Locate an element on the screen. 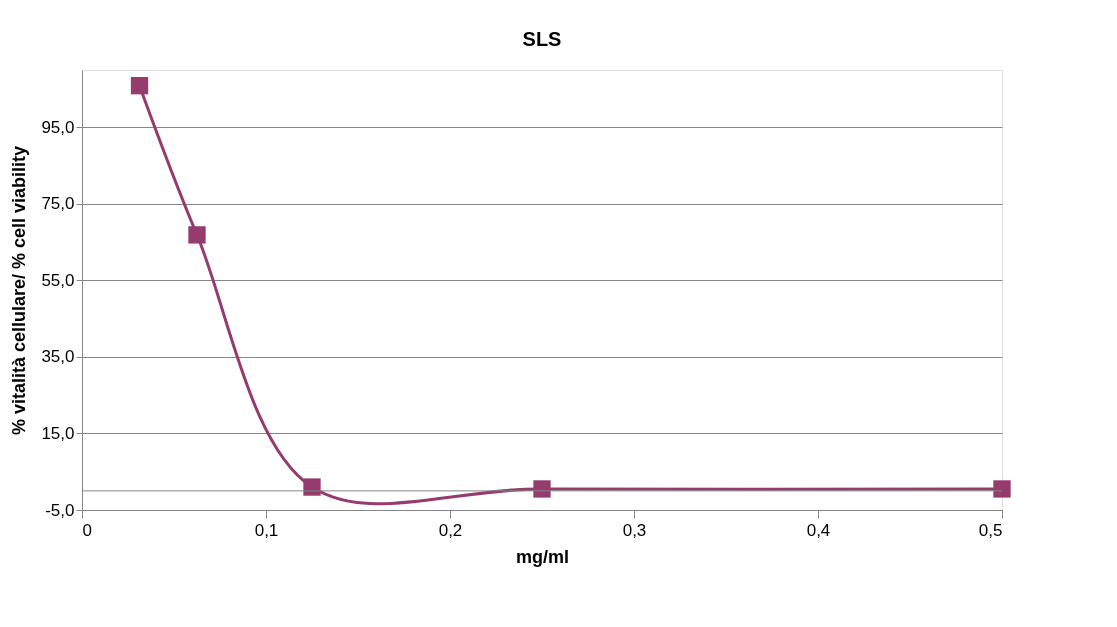 This screenshot has width=1117, height=627. x-tick-label: 0,3 is located at coordinates (634, 530).